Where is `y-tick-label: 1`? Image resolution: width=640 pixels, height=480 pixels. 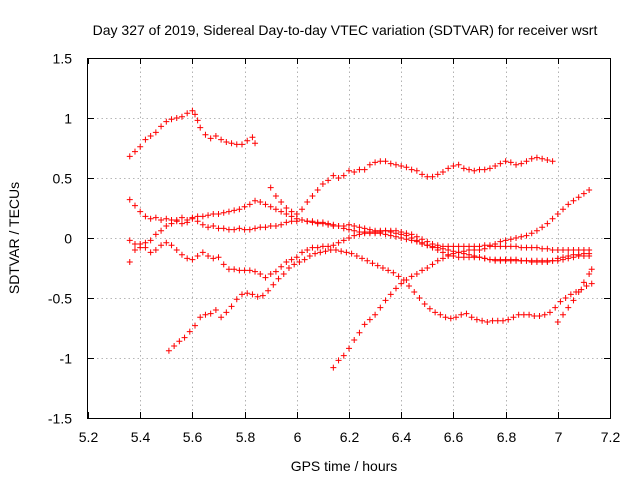 y-tick-label: 1 is located at coordinates (68, 119).